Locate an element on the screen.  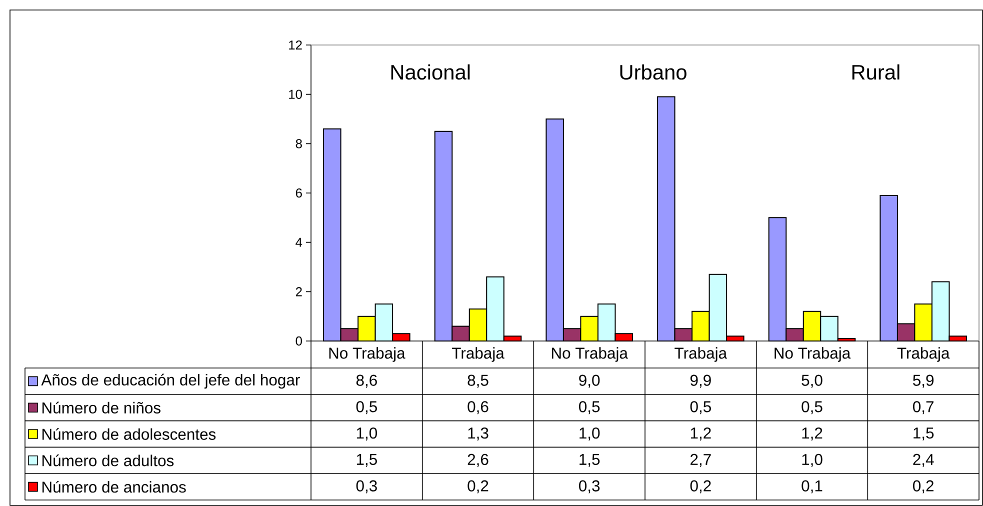
y-tick-label: 10 is located at coordinates (295, 94).